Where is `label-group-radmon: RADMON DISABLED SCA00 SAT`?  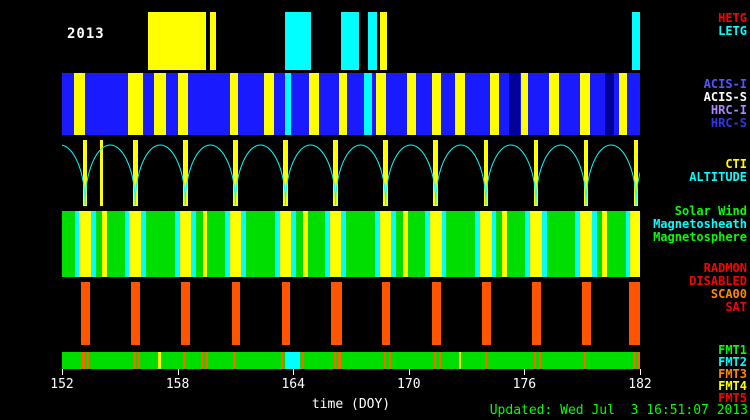 label-group-radmon: RADMON DISABLED SCA00 SAT is located at coordinates (718, 288).